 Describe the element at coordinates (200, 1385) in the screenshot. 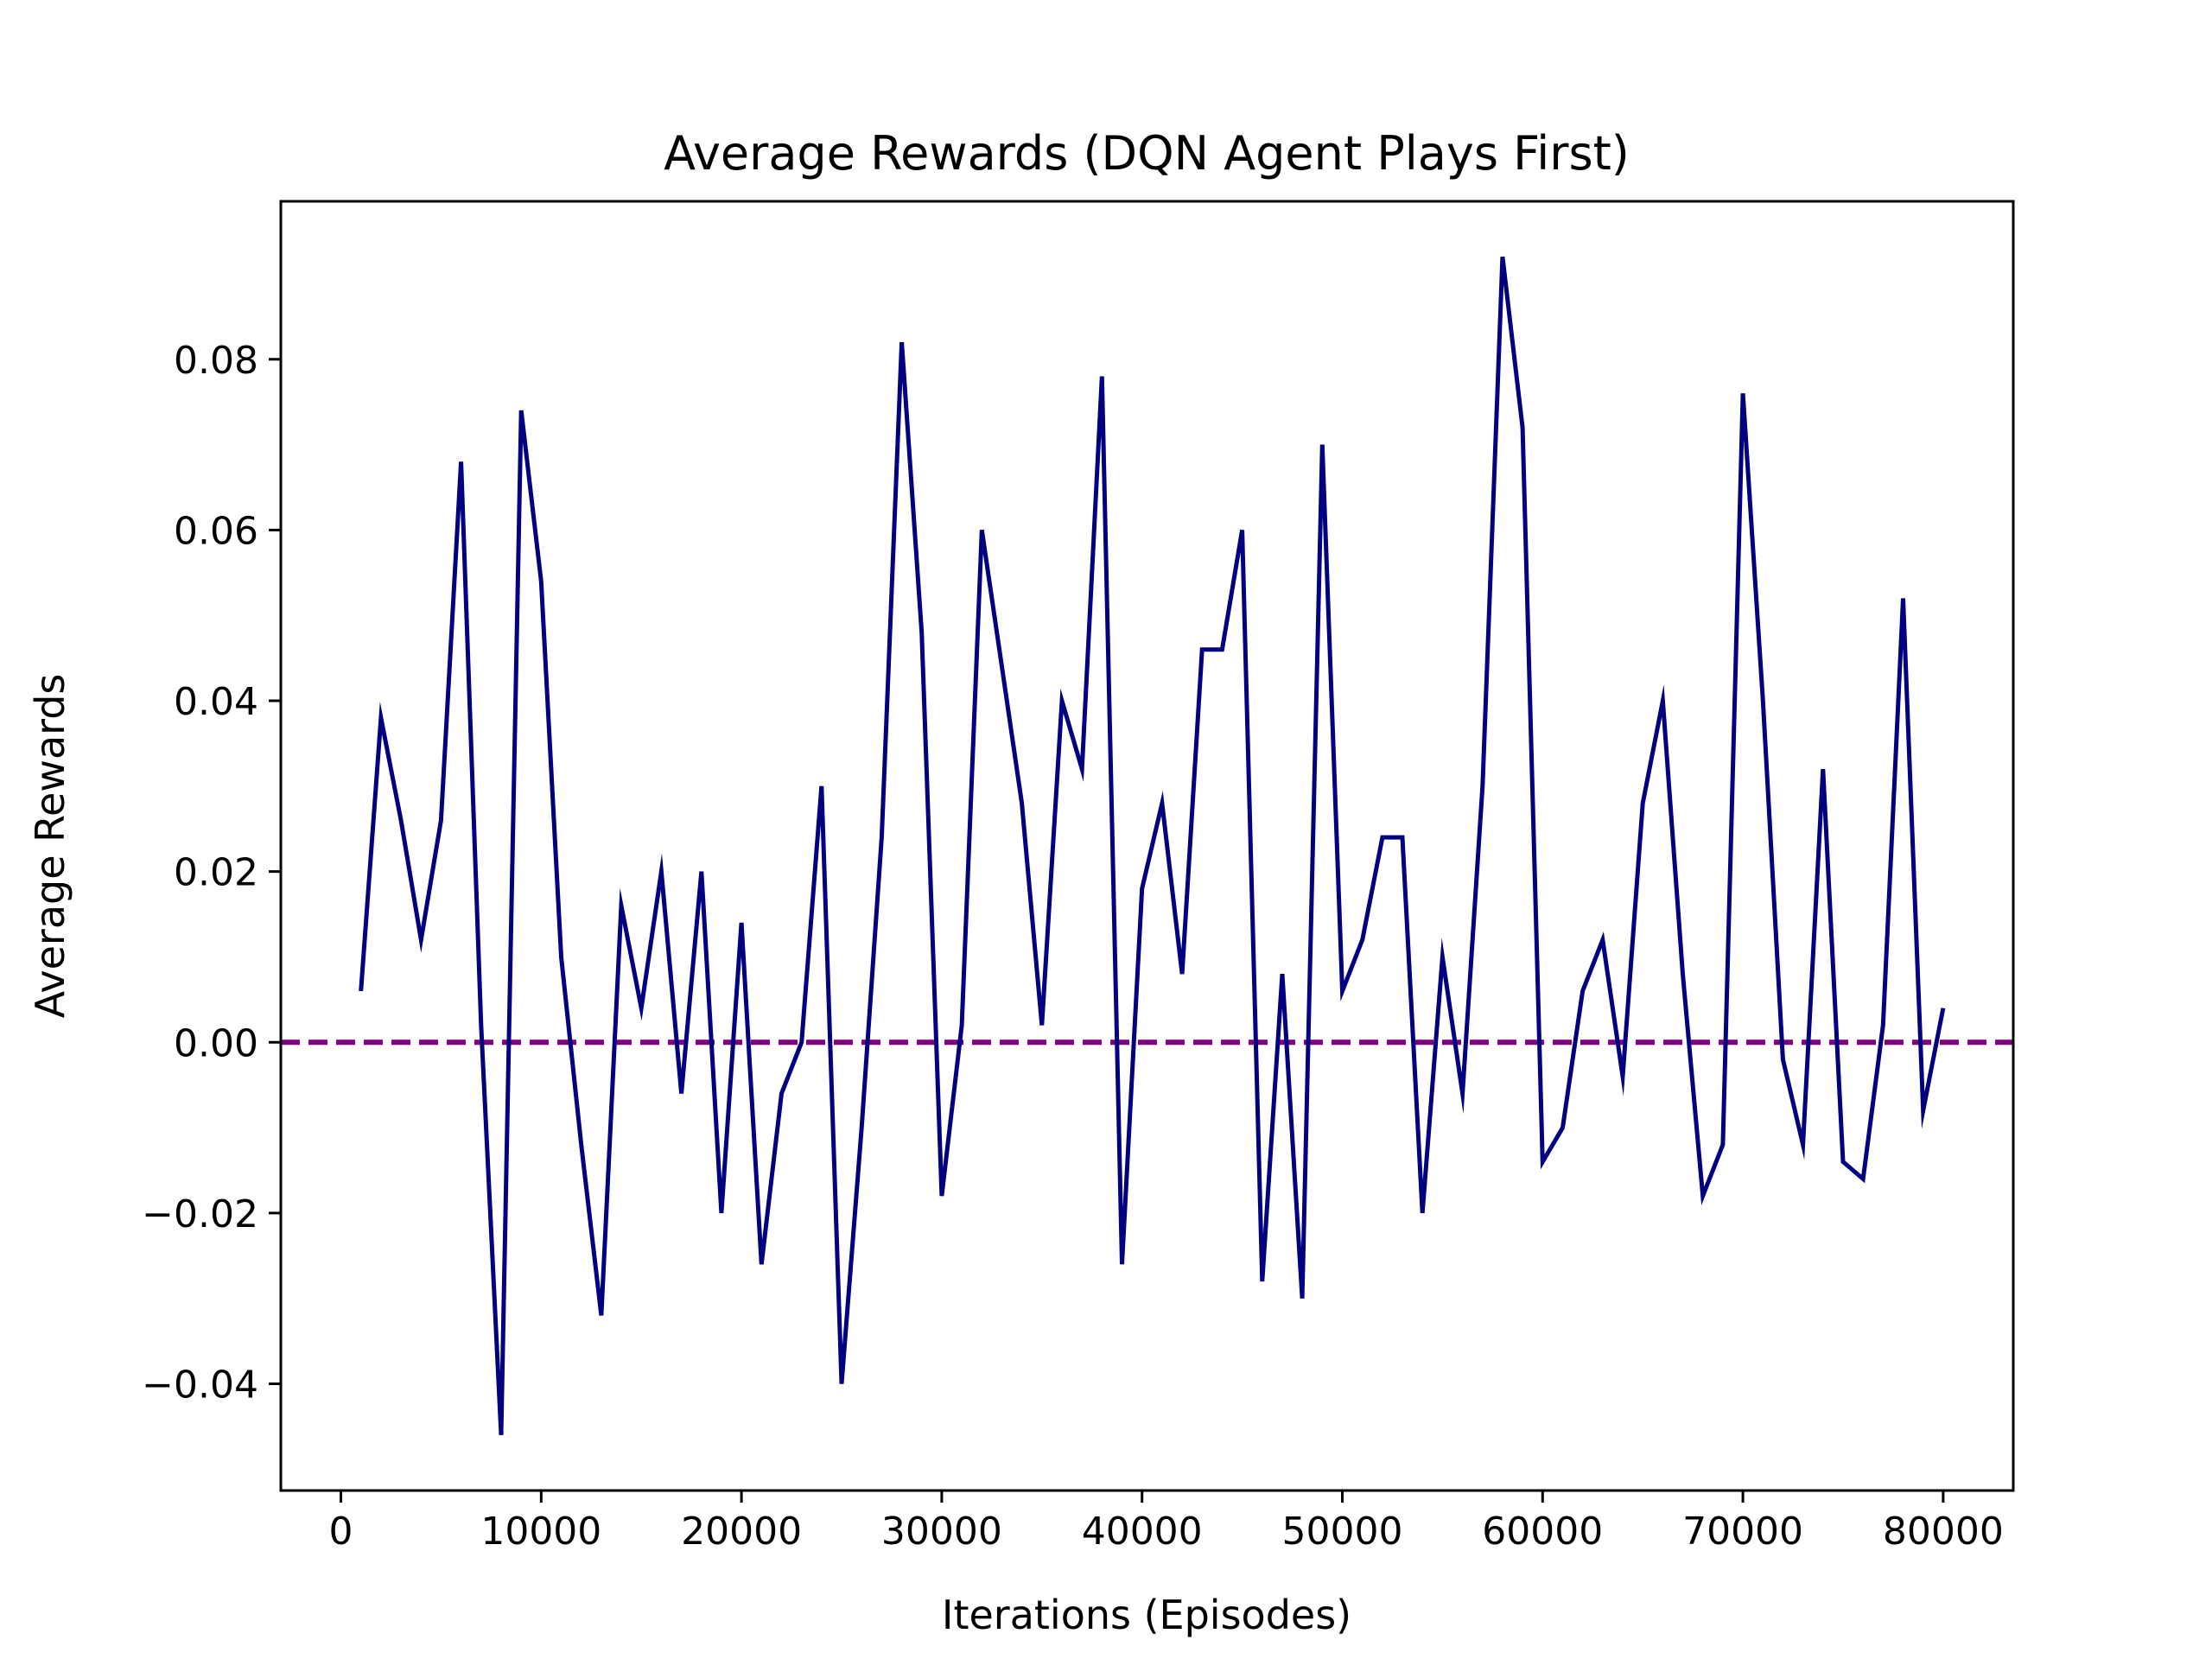

I see `y-tick-label: −0.04` at that location.